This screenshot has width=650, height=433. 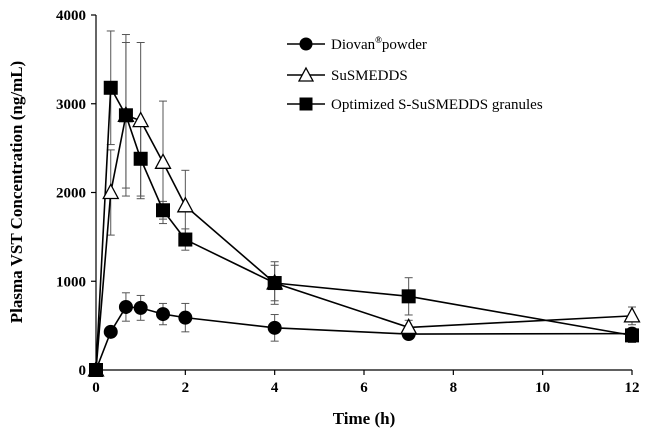 I want to click on x-tick-label: 6, so click(x=364, y=388).